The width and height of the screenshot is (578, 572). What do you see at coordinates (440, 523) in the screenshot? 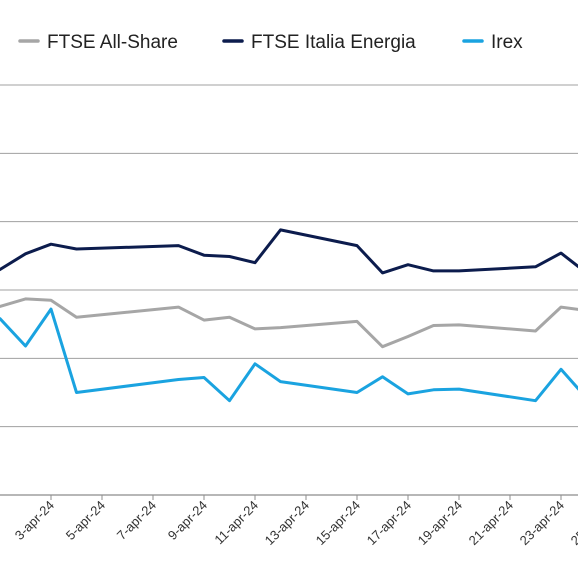
I see `x-tick-label: 19-apr-24` at bounding box center [440, 523].